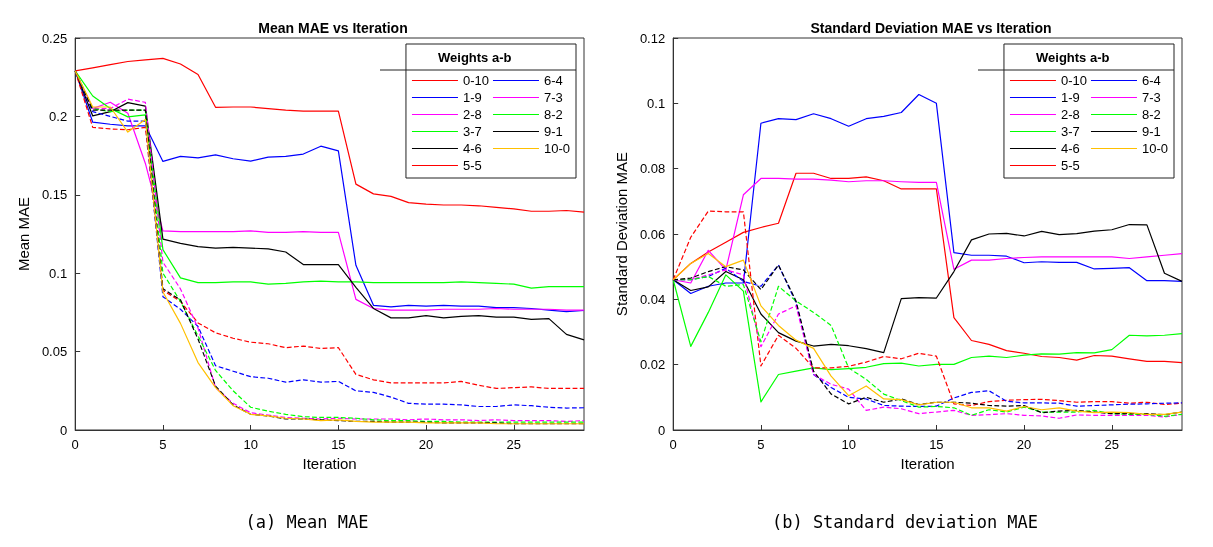  I want to click on y-axis-title: Standard Deviation MAE, so click(621, 234).